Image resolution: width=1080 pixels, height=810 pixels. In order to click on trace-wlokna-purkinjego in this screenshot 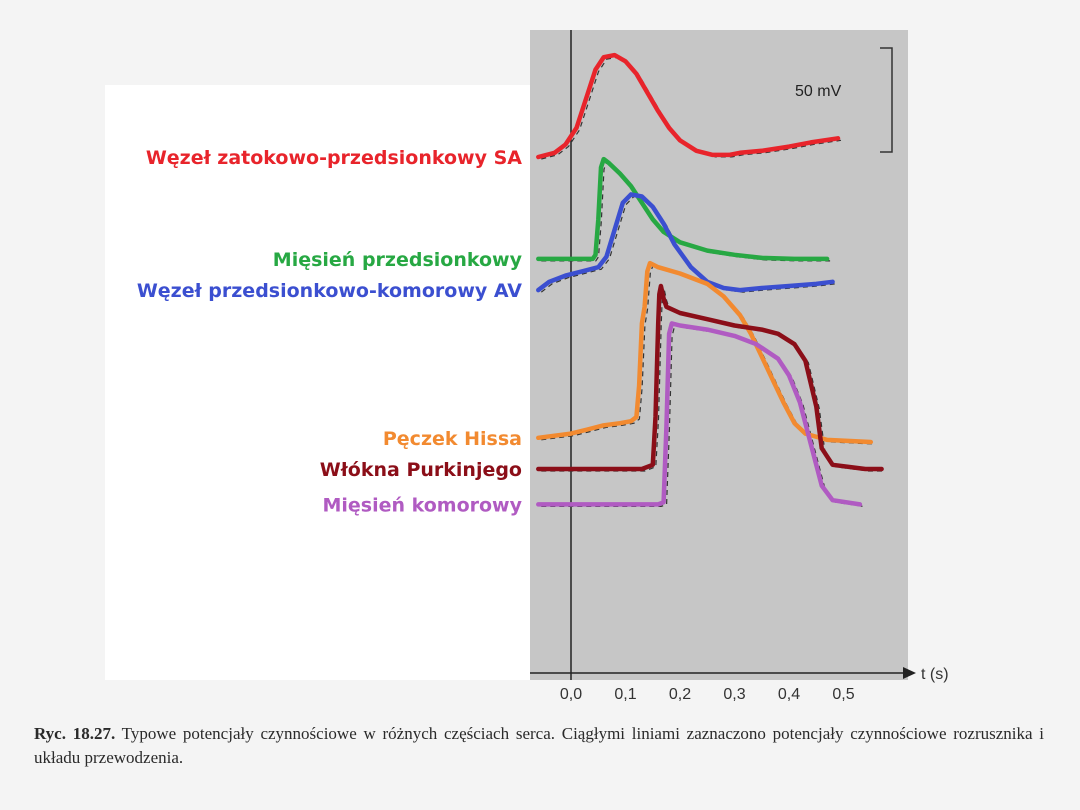, I will do `click(710, 377)`.